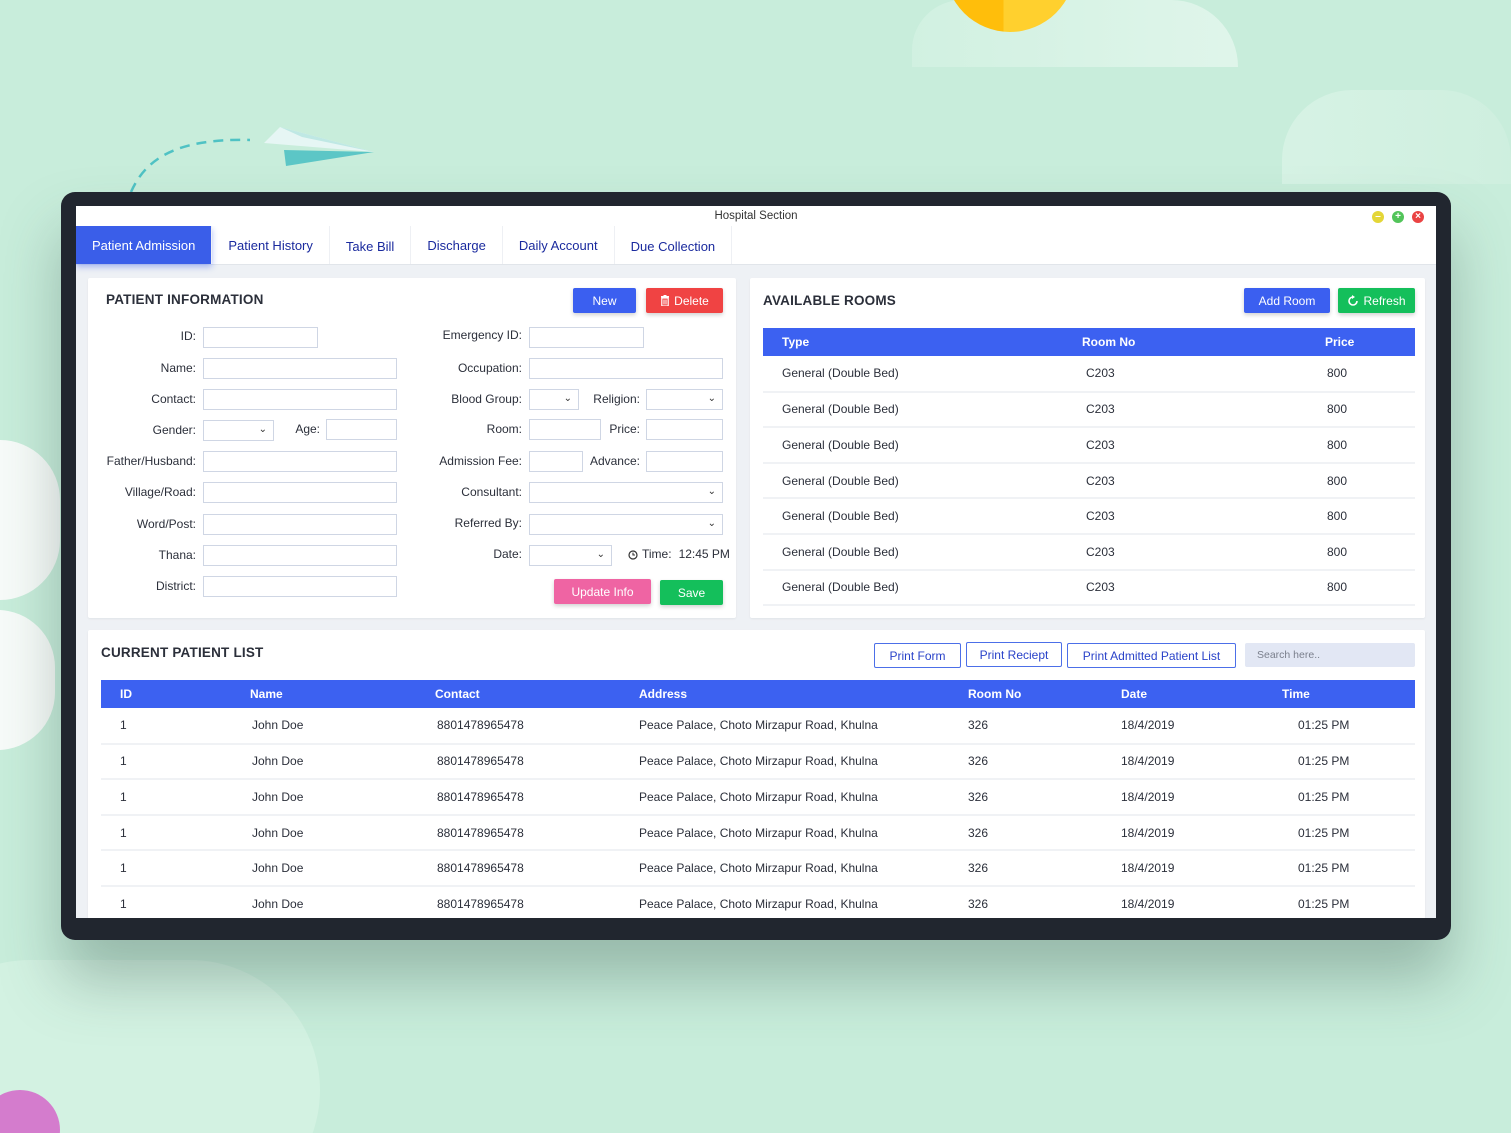 Image resolution: width=1511 pixels, height=1133 pixels. What do you see at coordinates (238, 430) in the screenshot?
I see `gender-select: ⌄` at bounding box center [238, 430].